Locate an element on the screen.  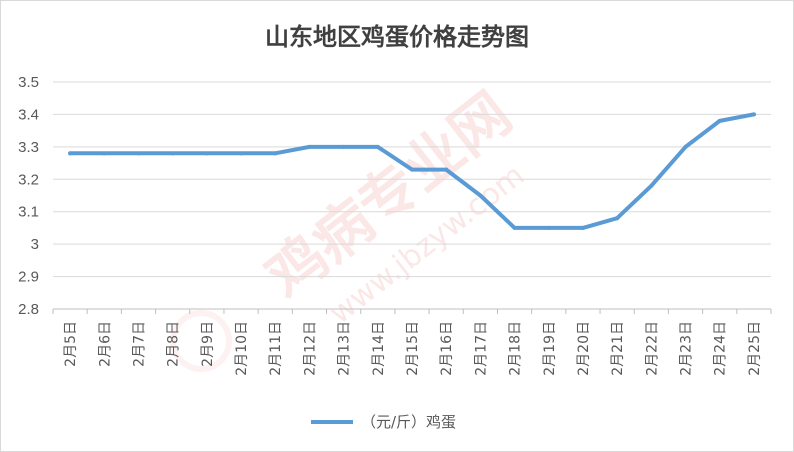
watermark-logo-icon is located at coordinates (201, 341).